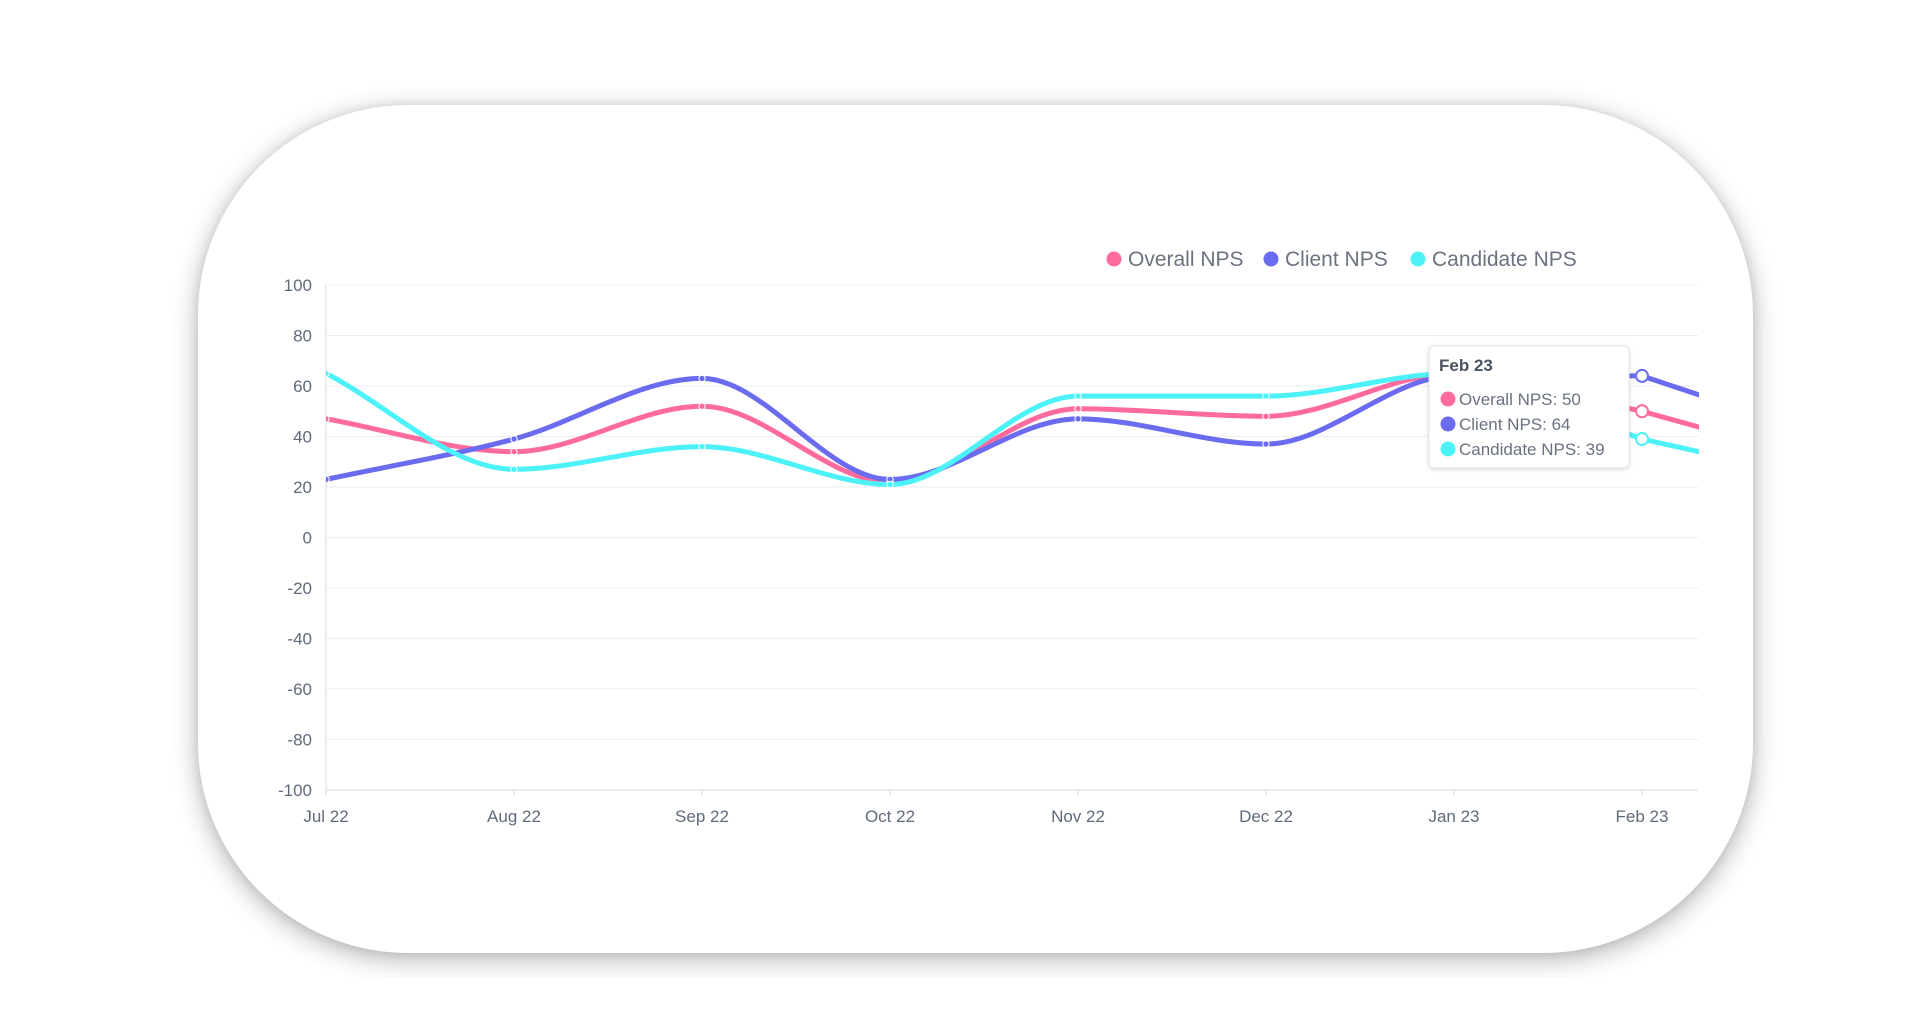 Image resolution: width=1920 pixels, height=1024 pixels. Describe the element at coordinates (986, 428) in the screenshot. I see `series-points` at that location.